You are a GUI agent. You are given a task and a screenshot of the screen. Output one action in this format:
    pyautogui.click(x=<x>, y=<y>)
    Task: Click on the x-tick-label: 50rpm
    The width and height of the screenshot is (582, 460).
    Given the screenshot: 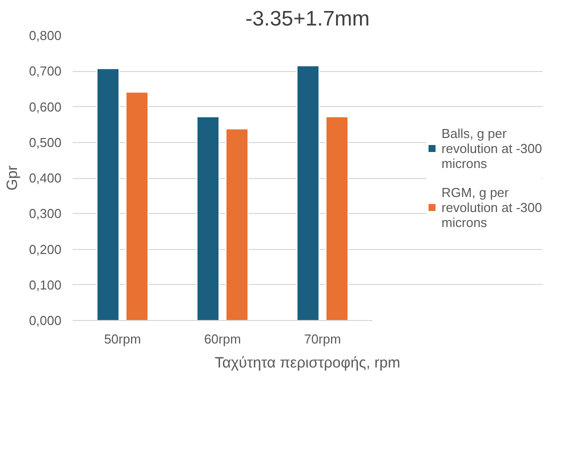 What is the action you would take?
    pyautogui.click(x=122, y=339)
    